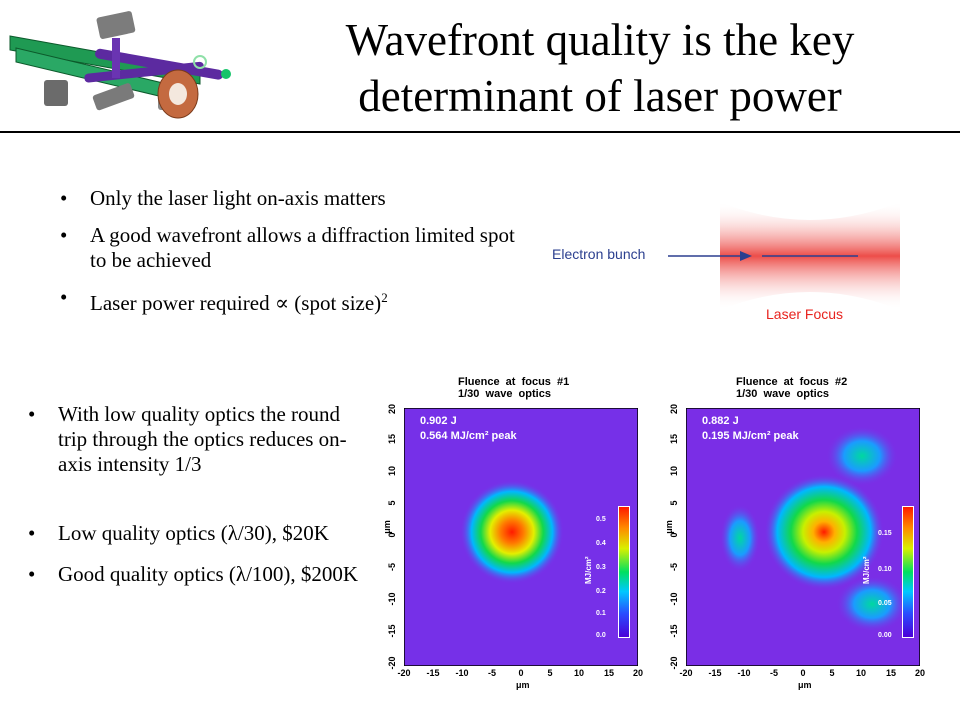  I want to click on bullet-low-quality-cost: Low quality optics (λ/30), $20K, so click(199, 533).